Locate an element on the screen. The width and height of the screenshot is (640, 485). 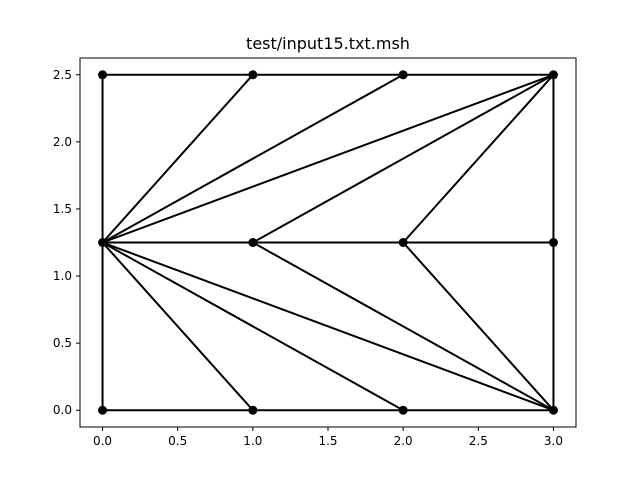
x-tick-label: 2.0 is located at coordinates (403, 441).